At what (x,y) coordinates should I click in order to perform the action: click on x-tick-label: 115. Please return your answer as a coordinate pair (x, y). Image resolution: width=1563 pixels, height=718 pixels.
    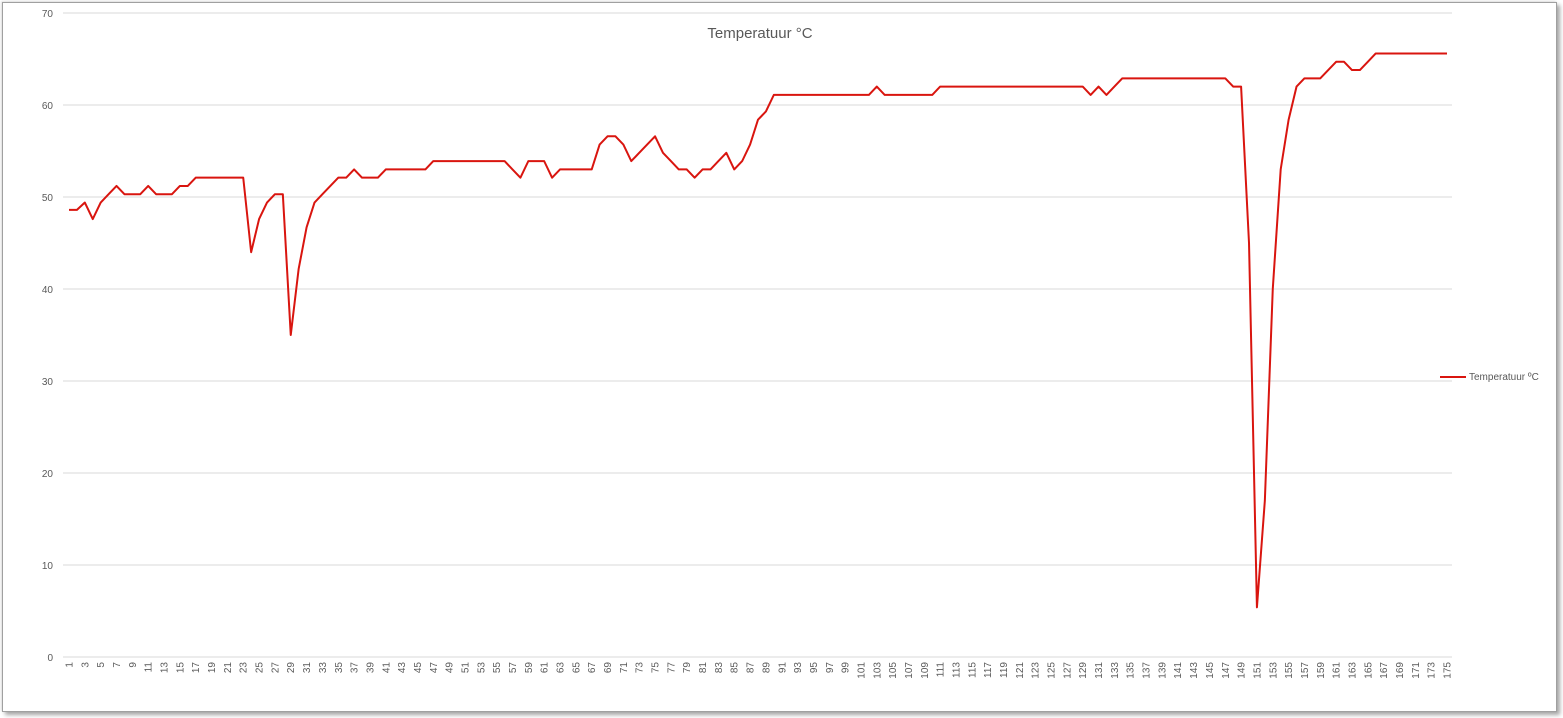
    Looking at the image, I should click on (972, 670).